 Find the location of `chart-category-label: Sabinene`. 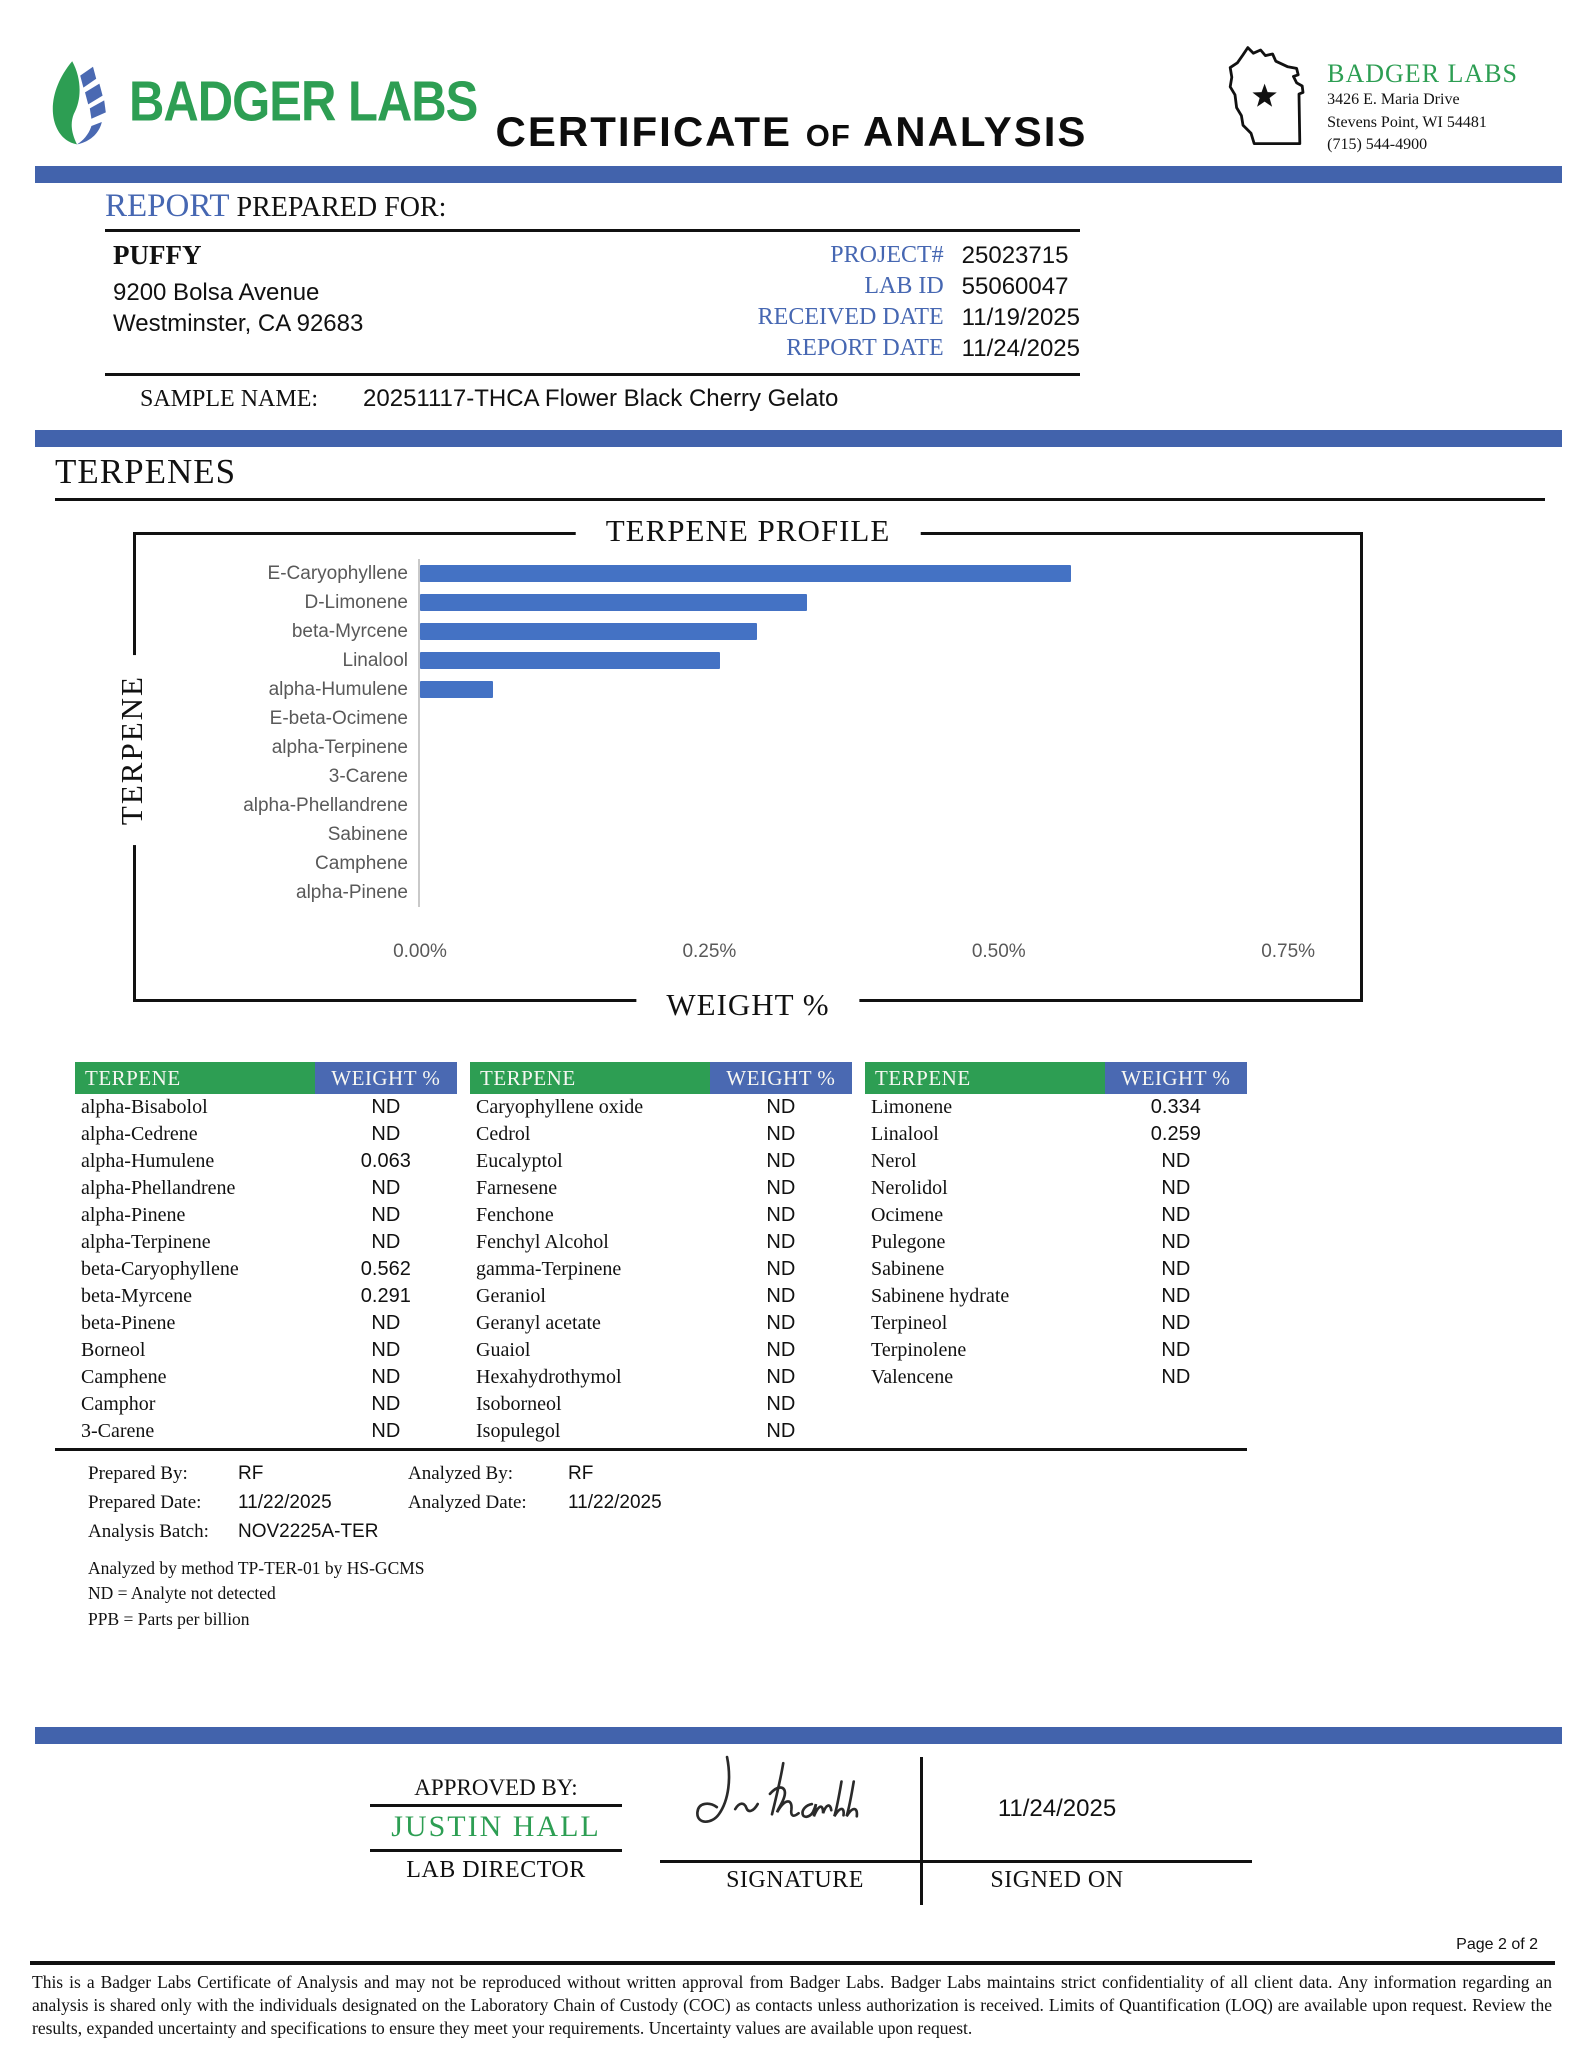

chart-category-label: Sabinene is located at coordinates (367, 834).